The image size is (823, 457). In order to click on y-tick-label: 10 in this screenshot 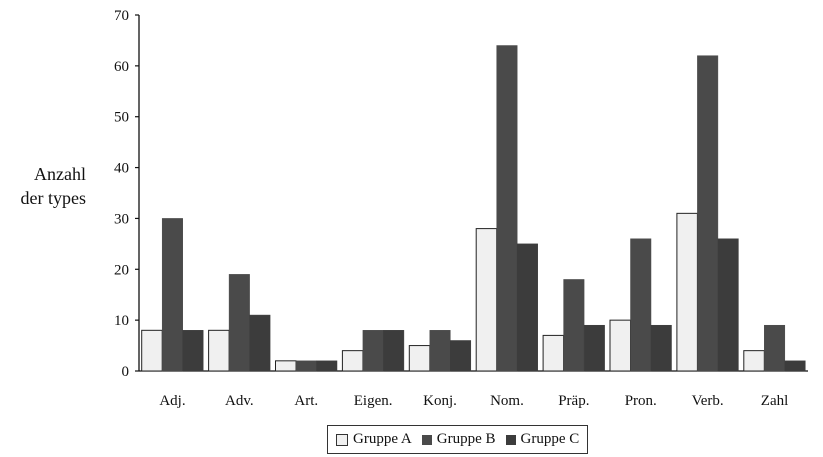, I will do `click(121, 321)`.